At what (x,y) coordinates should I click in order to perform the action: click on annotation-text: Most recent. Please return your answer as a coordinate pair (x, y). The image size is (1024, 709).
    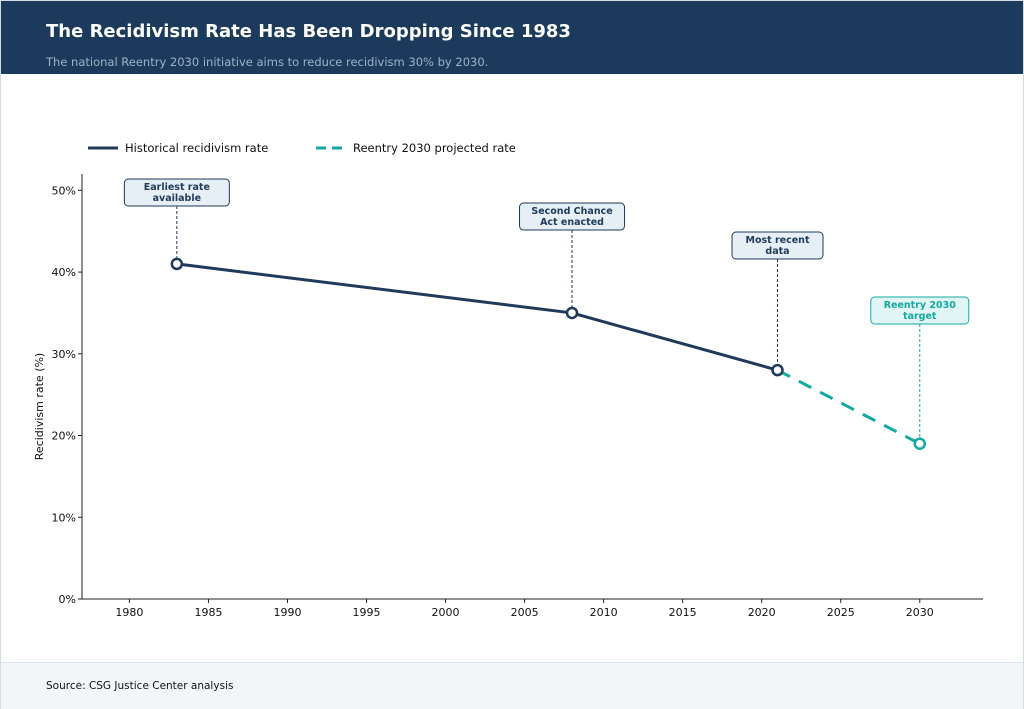
    Looking at the image, I should click on (778, 240).